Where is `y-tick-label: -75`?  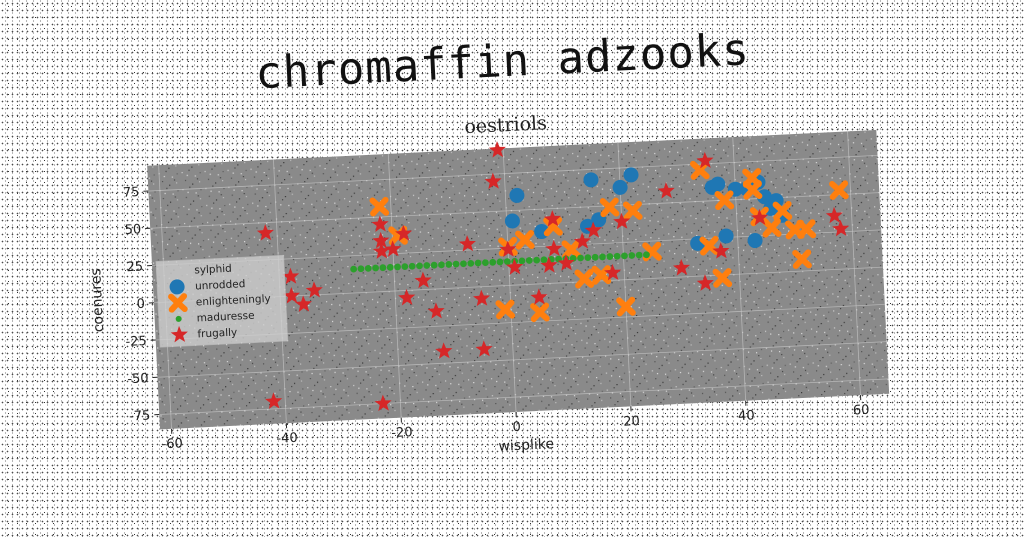 y-tick-label: -75 is located at coordinates (140, 416).